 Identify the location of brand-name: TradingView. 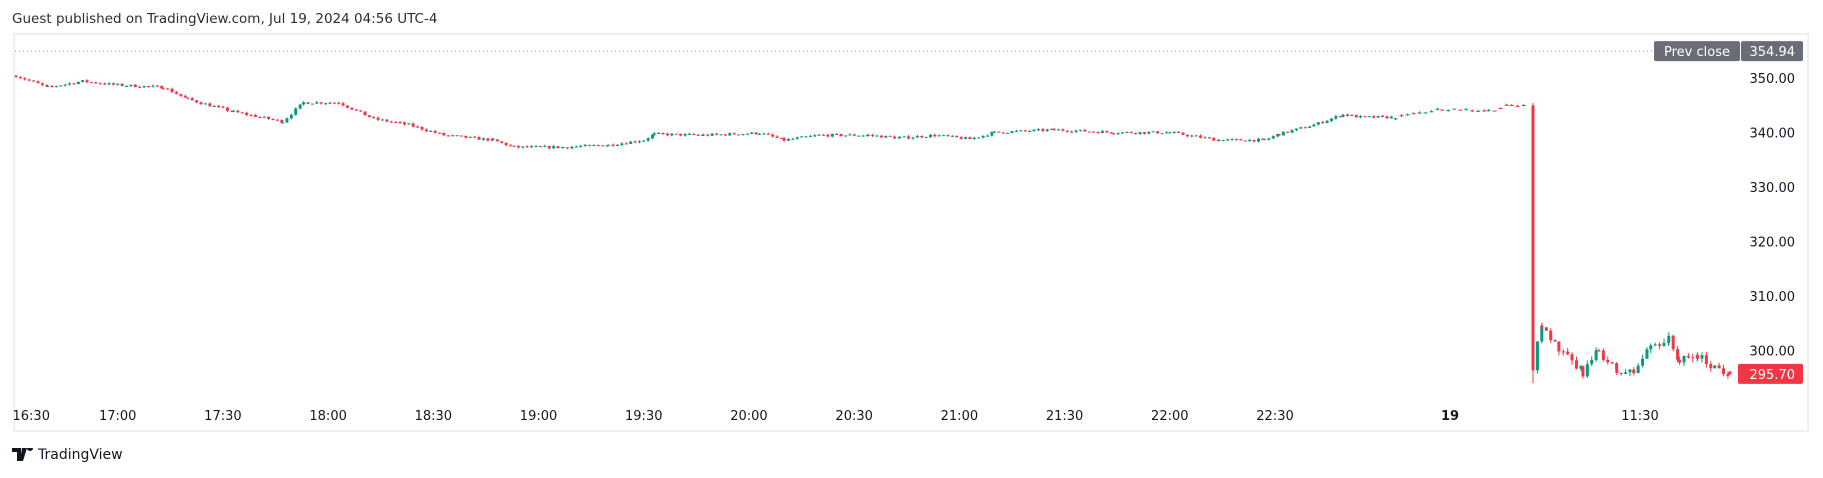
(80, 455).